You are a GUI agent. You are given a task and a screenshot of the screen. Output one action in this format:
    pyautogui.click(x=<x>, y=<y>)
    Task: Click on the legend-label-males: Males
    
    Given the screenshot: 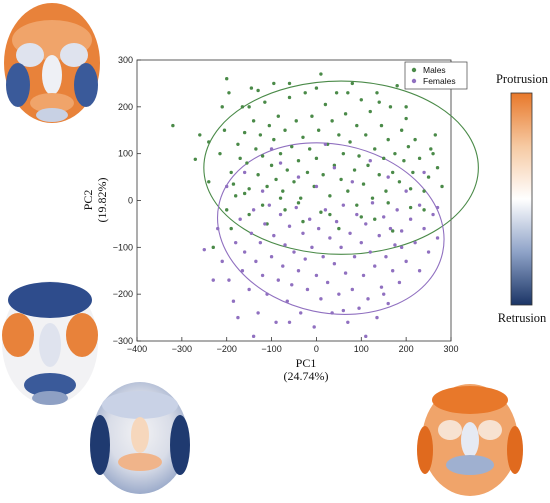 What is the action you would take?
    pyautogui.click(x=434, y=70)
    